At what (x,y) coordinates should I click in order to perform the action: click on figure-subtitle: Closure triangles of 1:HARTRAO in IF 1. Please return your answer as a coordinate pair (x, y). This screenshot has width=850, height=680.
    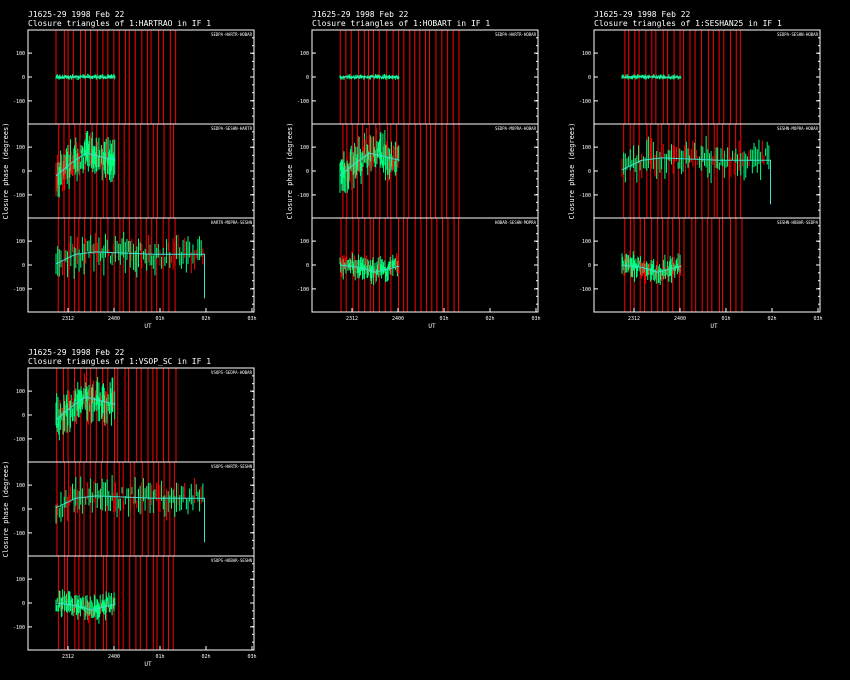
    Looking at the image, I should click on (119, 23).